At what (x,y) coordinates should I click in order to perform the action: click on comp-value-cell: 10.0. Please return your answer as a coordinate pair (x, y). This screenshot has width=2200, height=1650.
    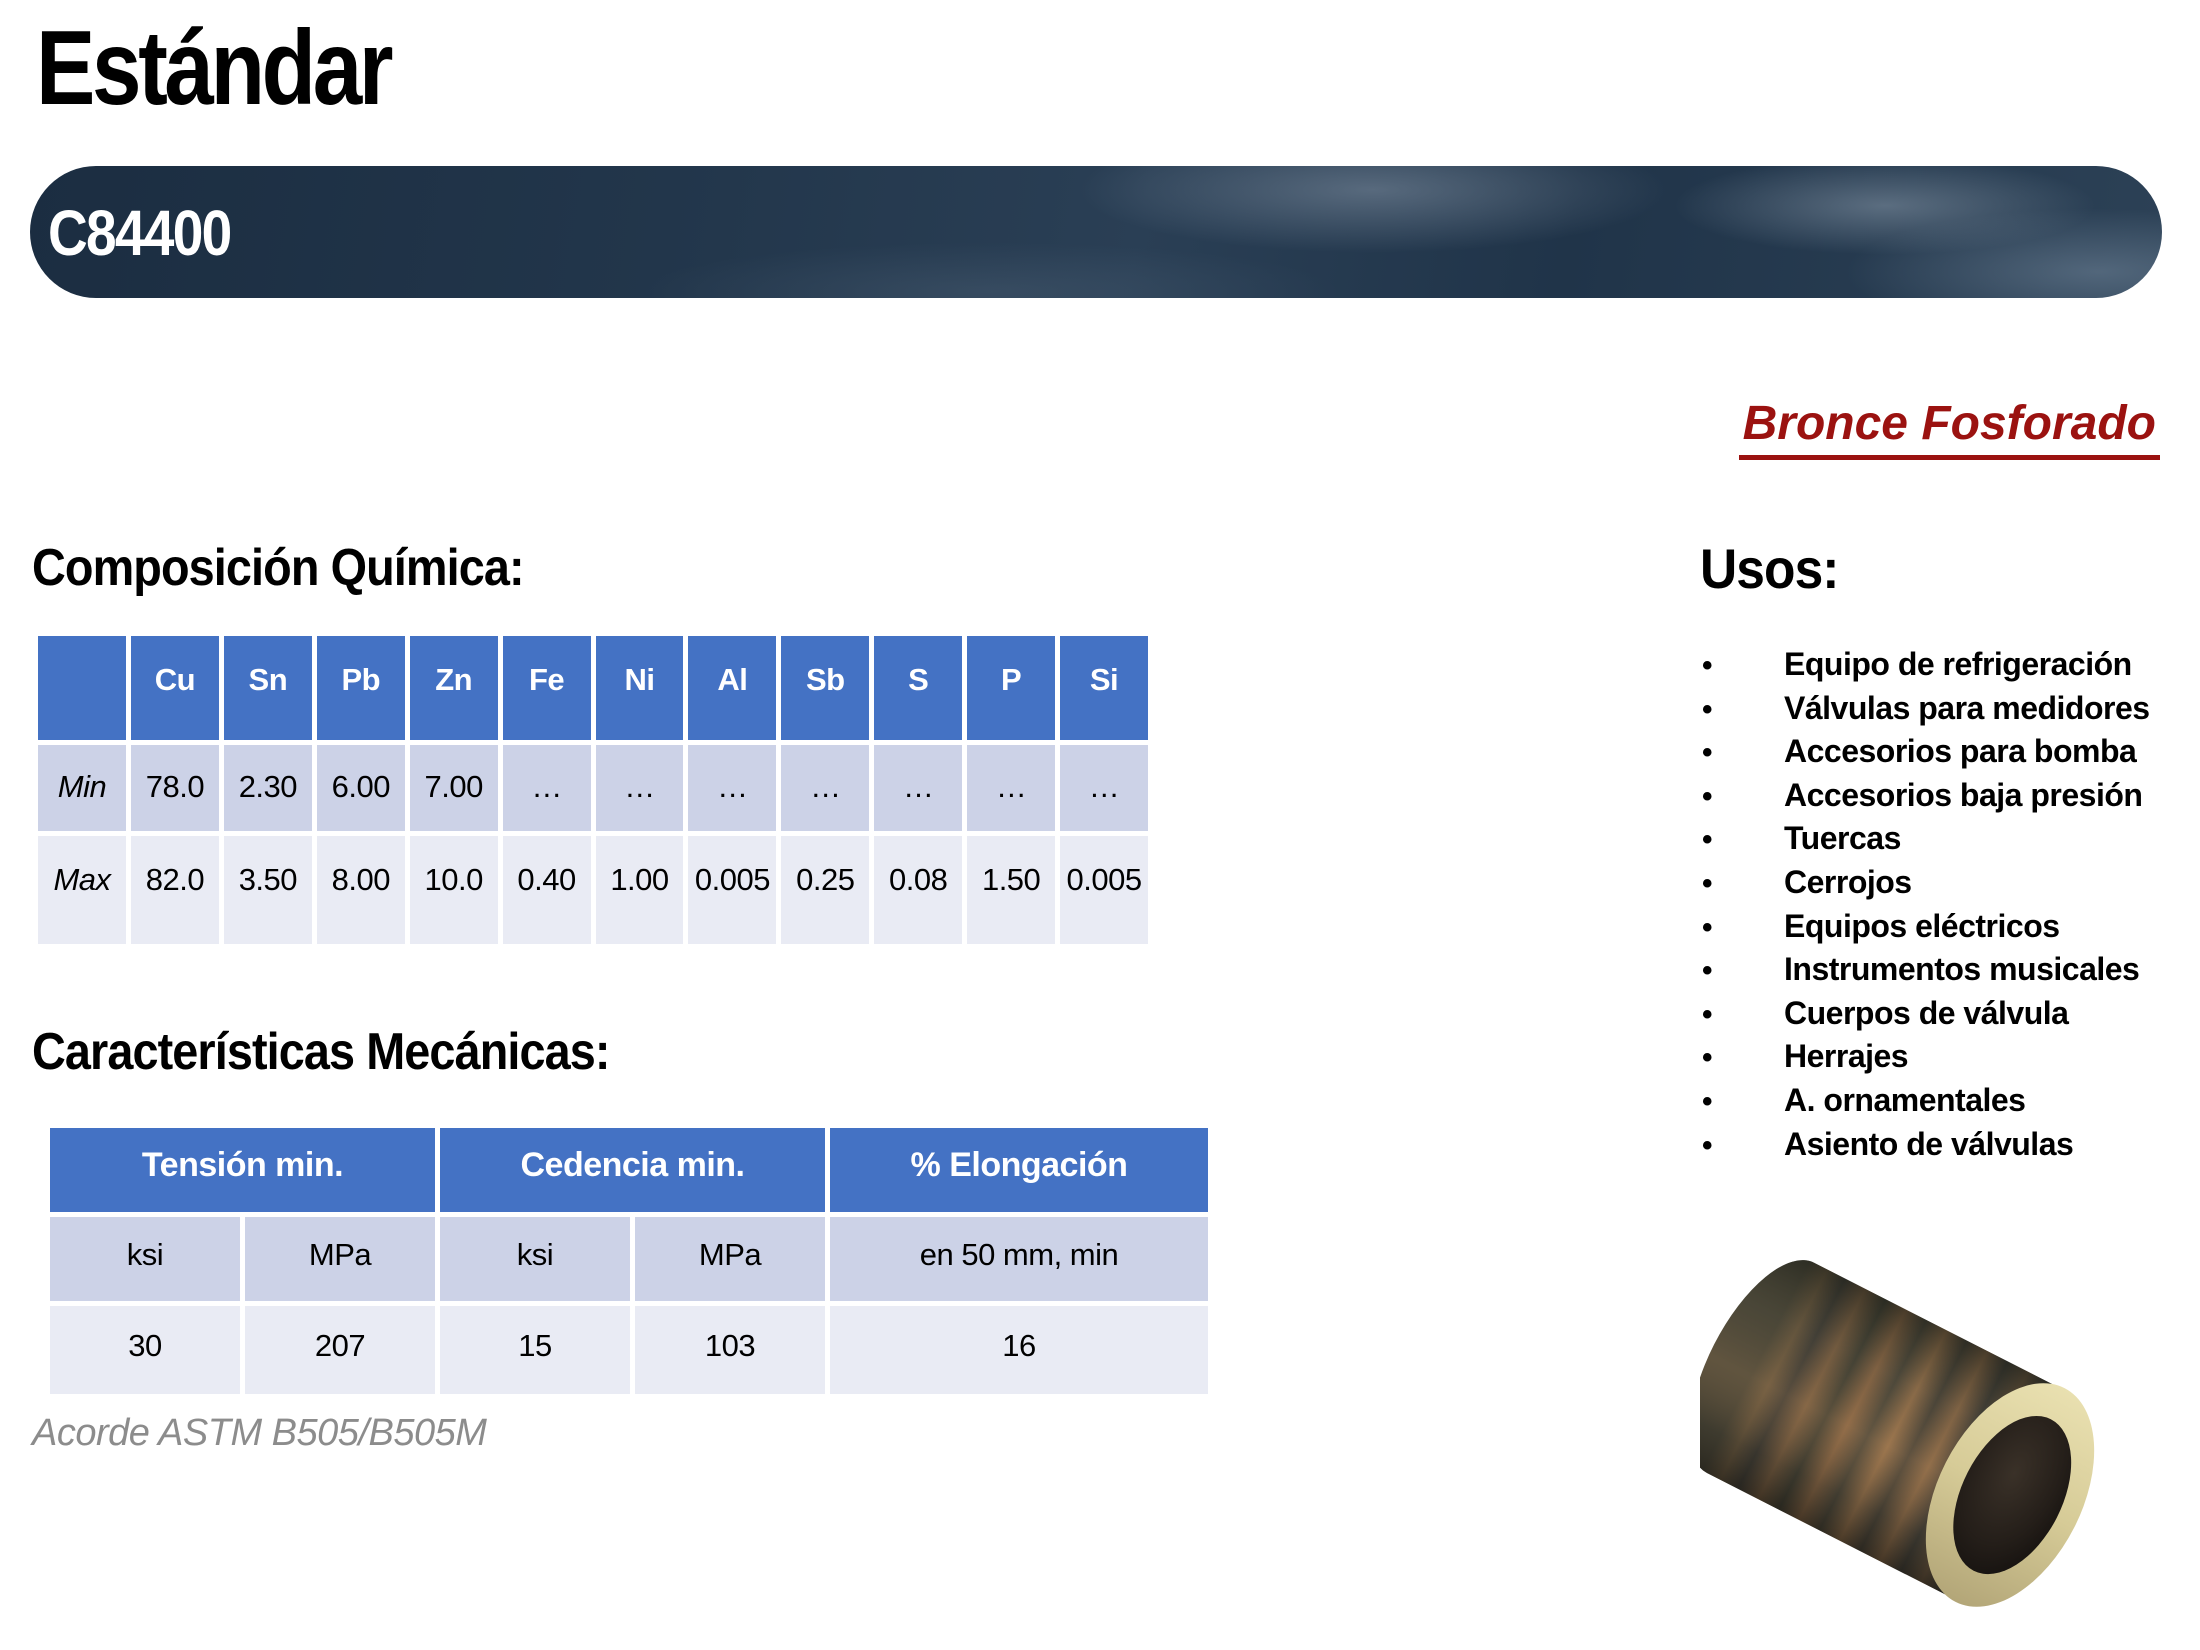
    Looking at the image, I should click on (453, 890).